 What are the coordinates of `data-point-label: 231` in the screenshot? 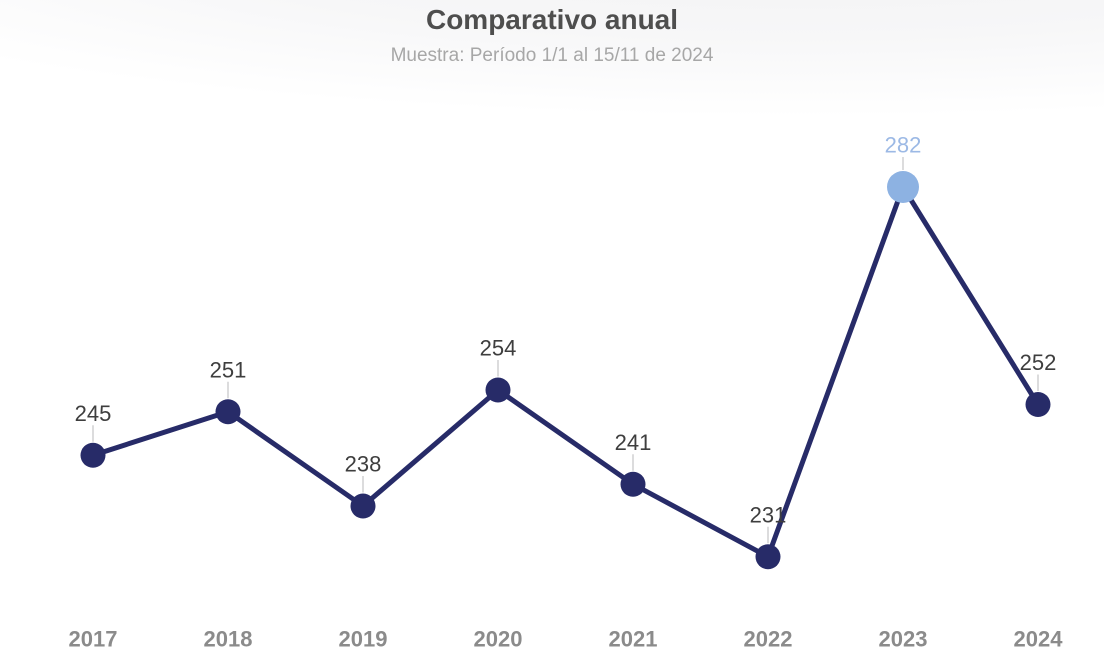 It's located at (768, 514).